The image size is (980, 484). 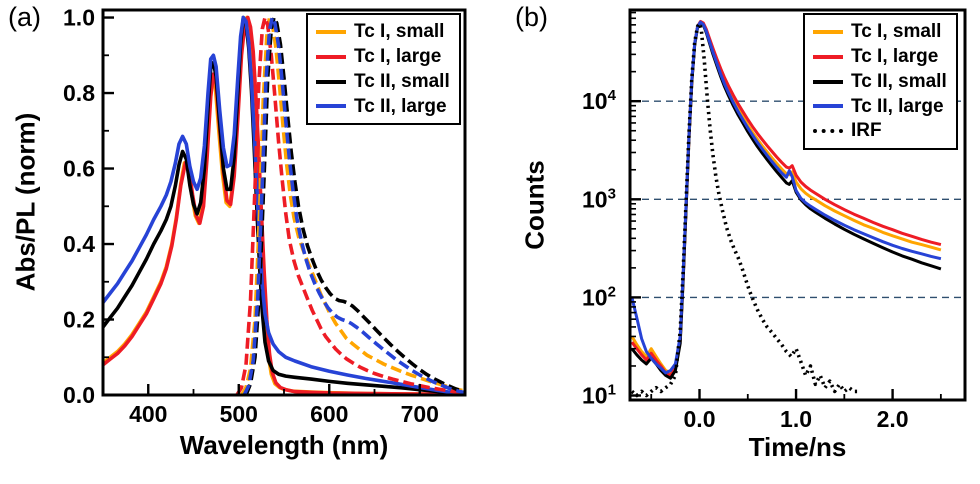 What do you see at coordinates (599, 296) in the screenshot?
I see `tick-label: 10²` at bounding box center [599, 296].